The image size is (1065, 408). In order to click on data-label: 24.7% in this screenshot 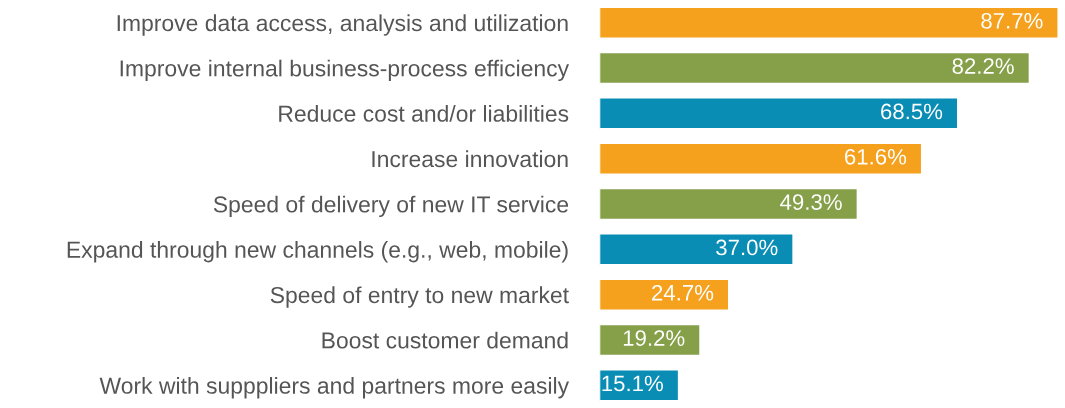, I will do `click(683, 292)`.